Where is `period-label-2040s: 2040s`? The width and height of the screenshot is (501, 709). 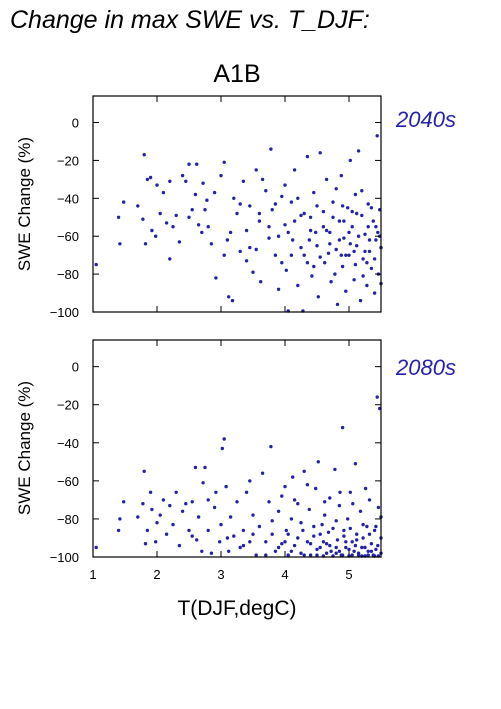
period-label-2040s: 2040s is located at coordinates (425, 119).